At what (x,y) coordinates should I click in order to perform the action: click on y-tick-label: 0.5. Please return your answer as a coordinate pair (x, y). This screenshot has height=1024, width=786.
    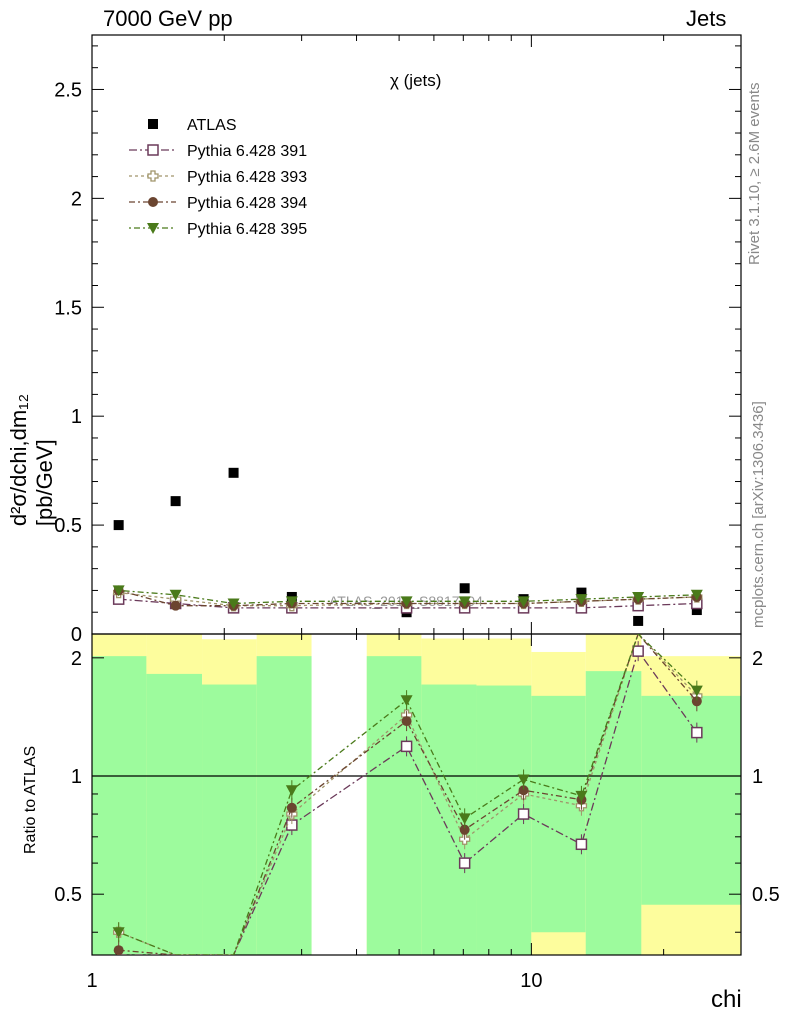
    Looking at the image, I should click on (68, 526).